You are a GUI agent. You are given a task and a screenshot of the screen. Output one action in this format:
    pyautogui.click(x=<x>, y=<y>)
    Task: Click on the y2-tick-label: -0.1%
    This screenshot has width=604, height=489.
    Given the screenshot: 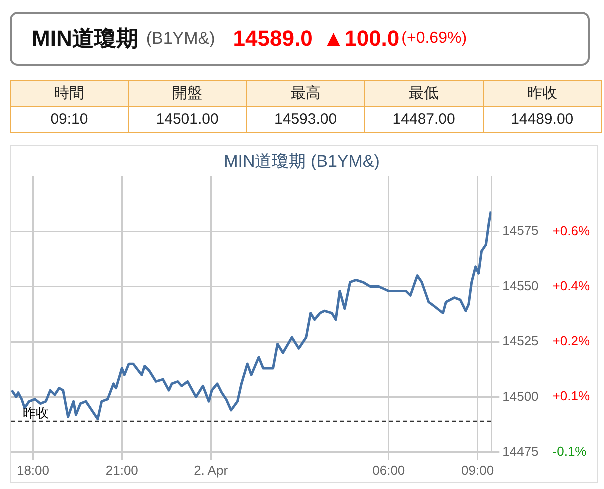 What is the action you would take?
    pyautogui.click(x=570, y=451)
    